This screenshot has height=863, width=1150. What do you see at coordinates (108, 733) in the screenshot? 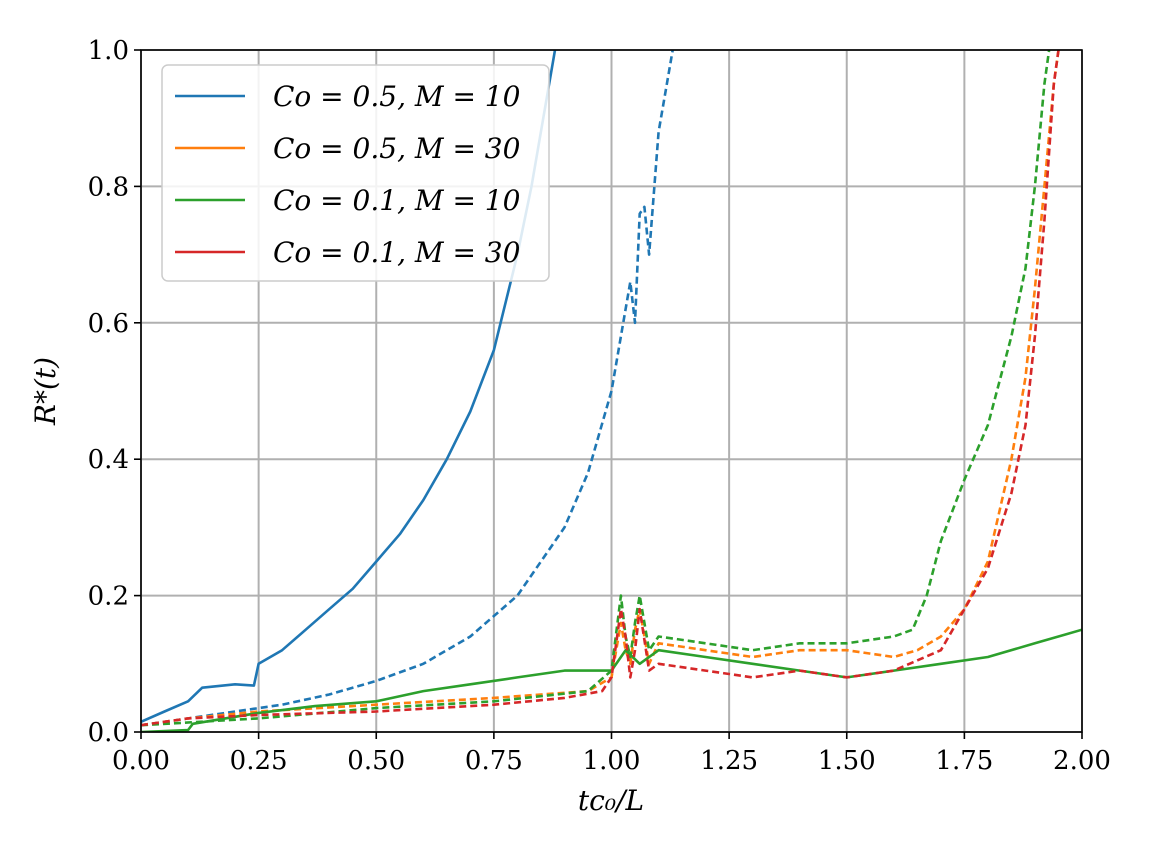
I see `y-tick-label: 0.0` at bounding box center [108, 733].